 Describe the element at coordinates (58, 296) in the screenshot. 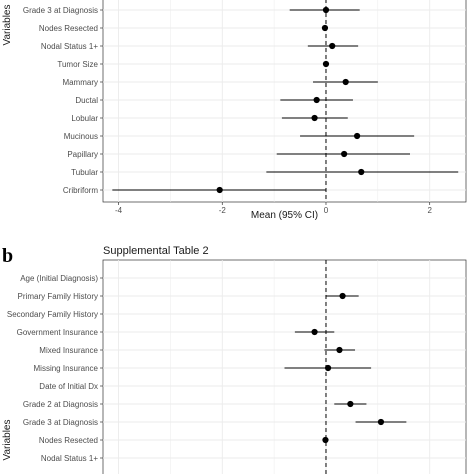

I see `y-tick-label: Primary Family History` at that location.